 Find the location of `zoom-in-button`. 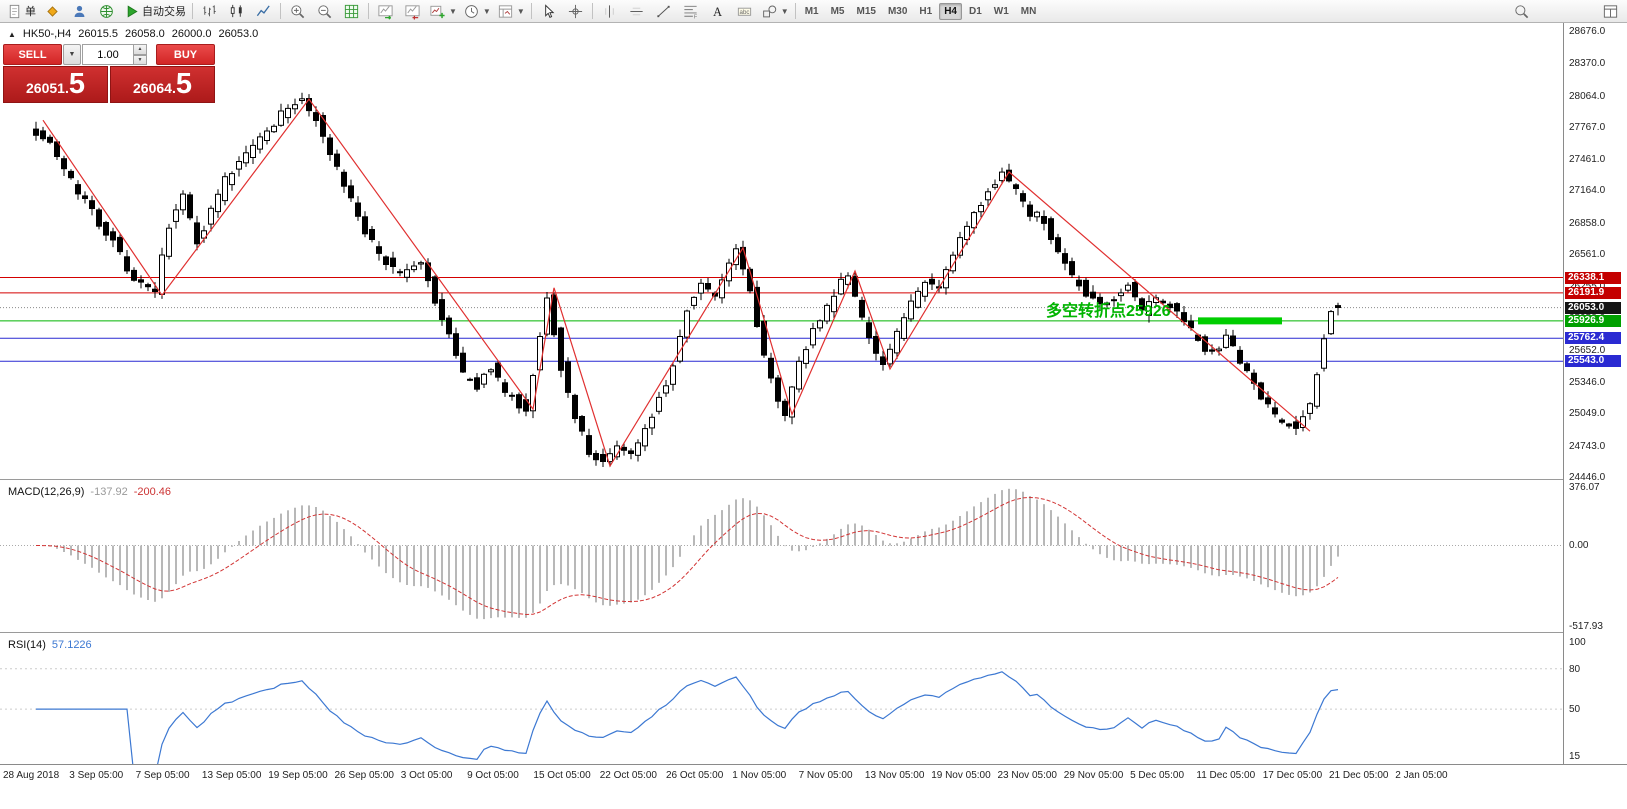

zoom-in-button is located at coordinates (297, 11).